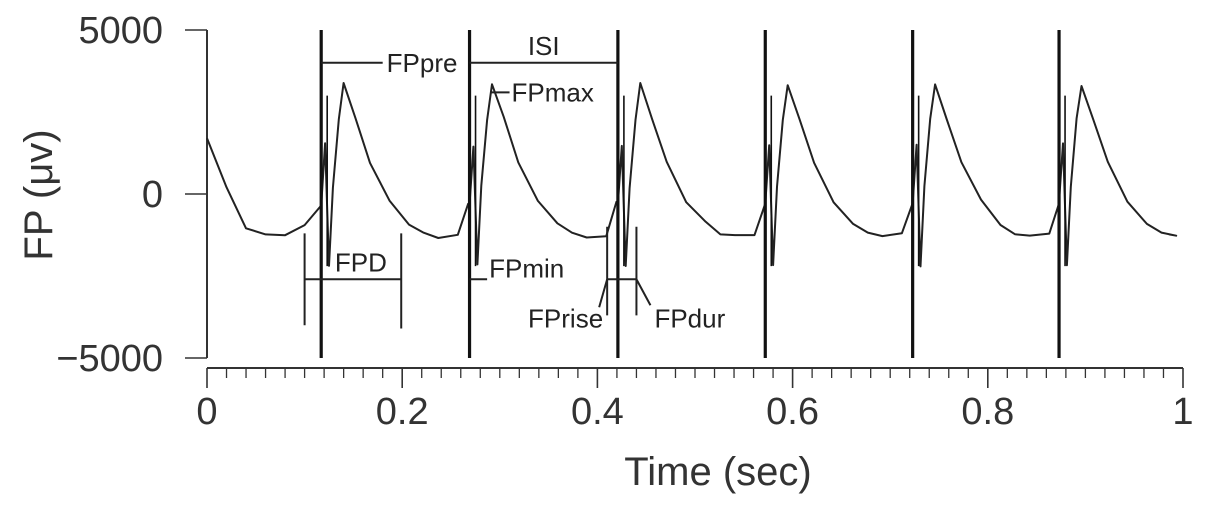 This screenshot has height=510, width=1205. Describe the element at coordinates (361, 262) in the screenshot. I see `annotation-label-fpd: FPD` at that location.